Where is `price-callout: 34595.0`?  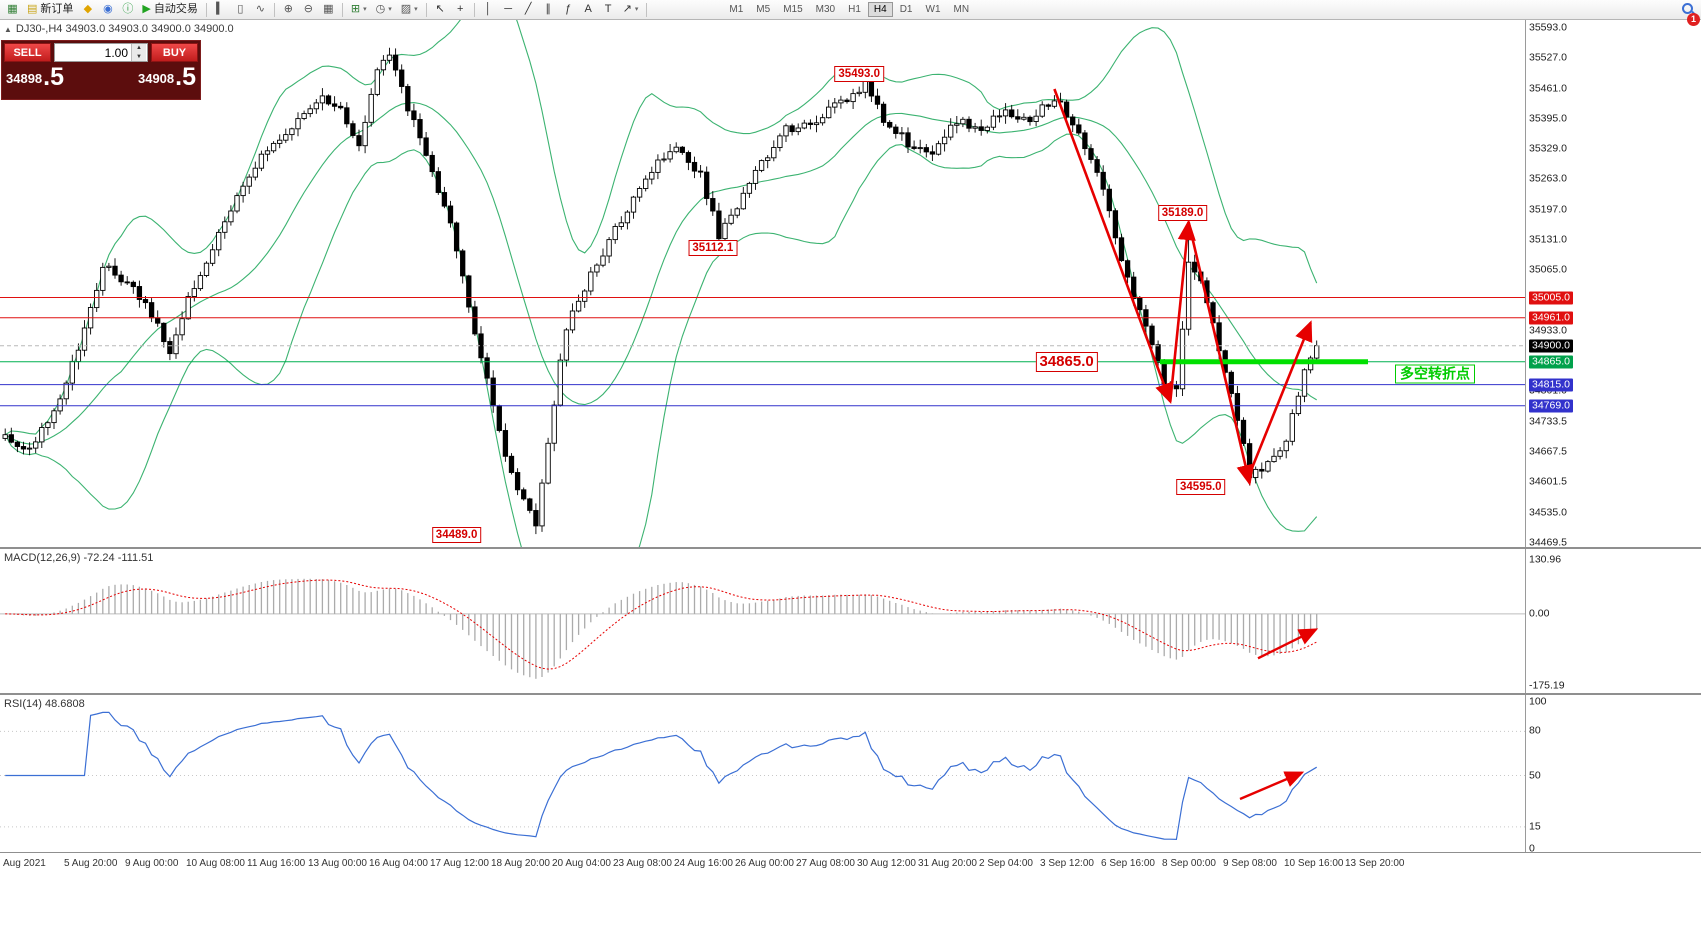
price-callout: 34595.0 is located at coordinates (1201, 486).